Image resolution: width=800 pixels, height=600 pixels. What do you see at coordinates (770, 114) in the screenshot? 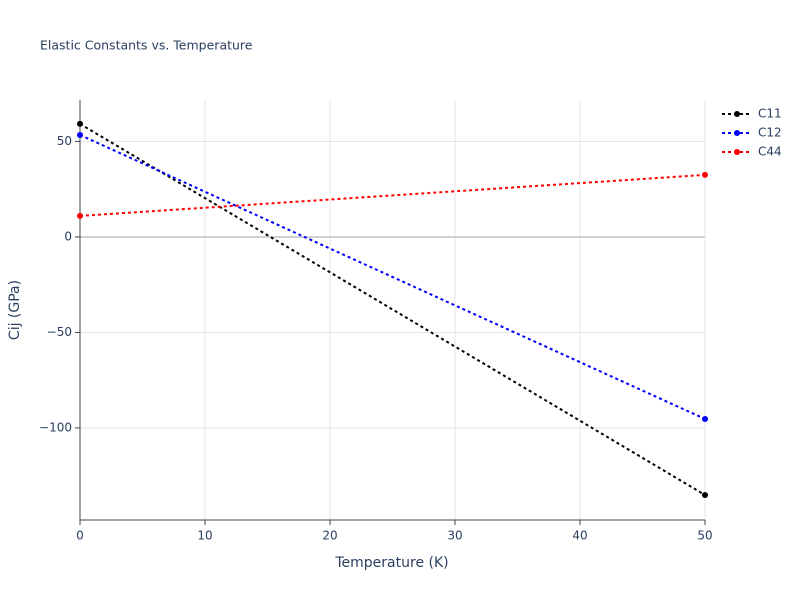
I see `legend-label: C11` at bounding box center [770, 114].